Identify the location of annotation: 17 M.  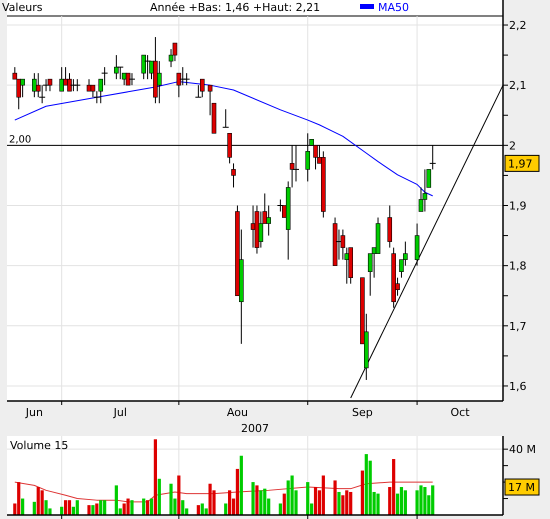
(521, 487).